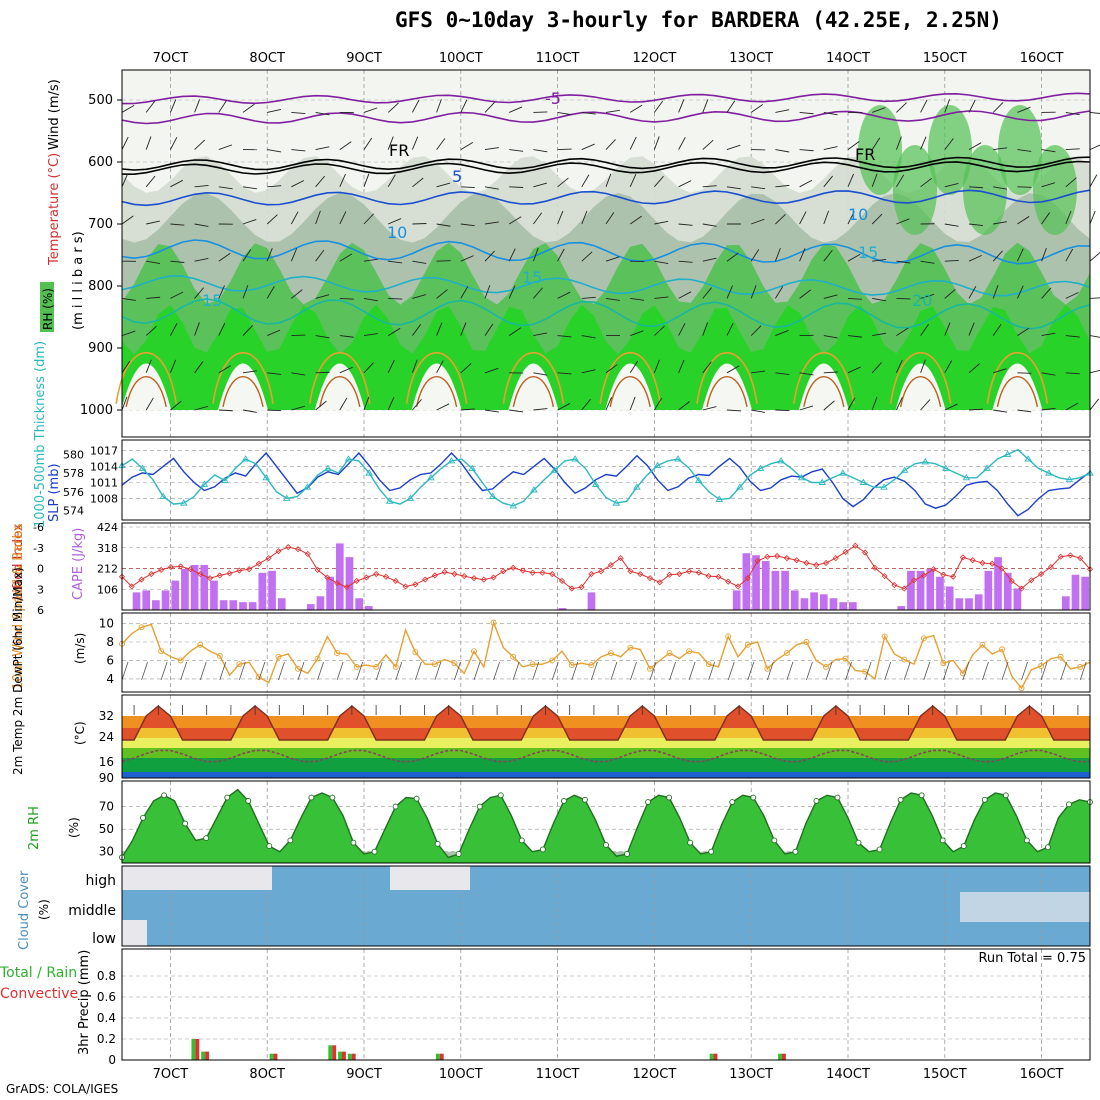  Describe the element at coordinates (106, 716) in the screenshot. I see `temp-y-tick: 32` at that location.